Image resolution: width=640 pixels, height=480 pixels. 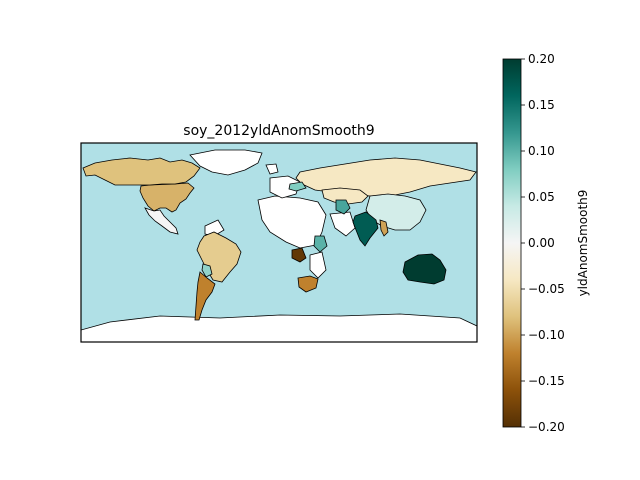 What do you see at coordinates (299, 255) in the screenshot?
I see `region-zambia` at bounding box center [299, 255].